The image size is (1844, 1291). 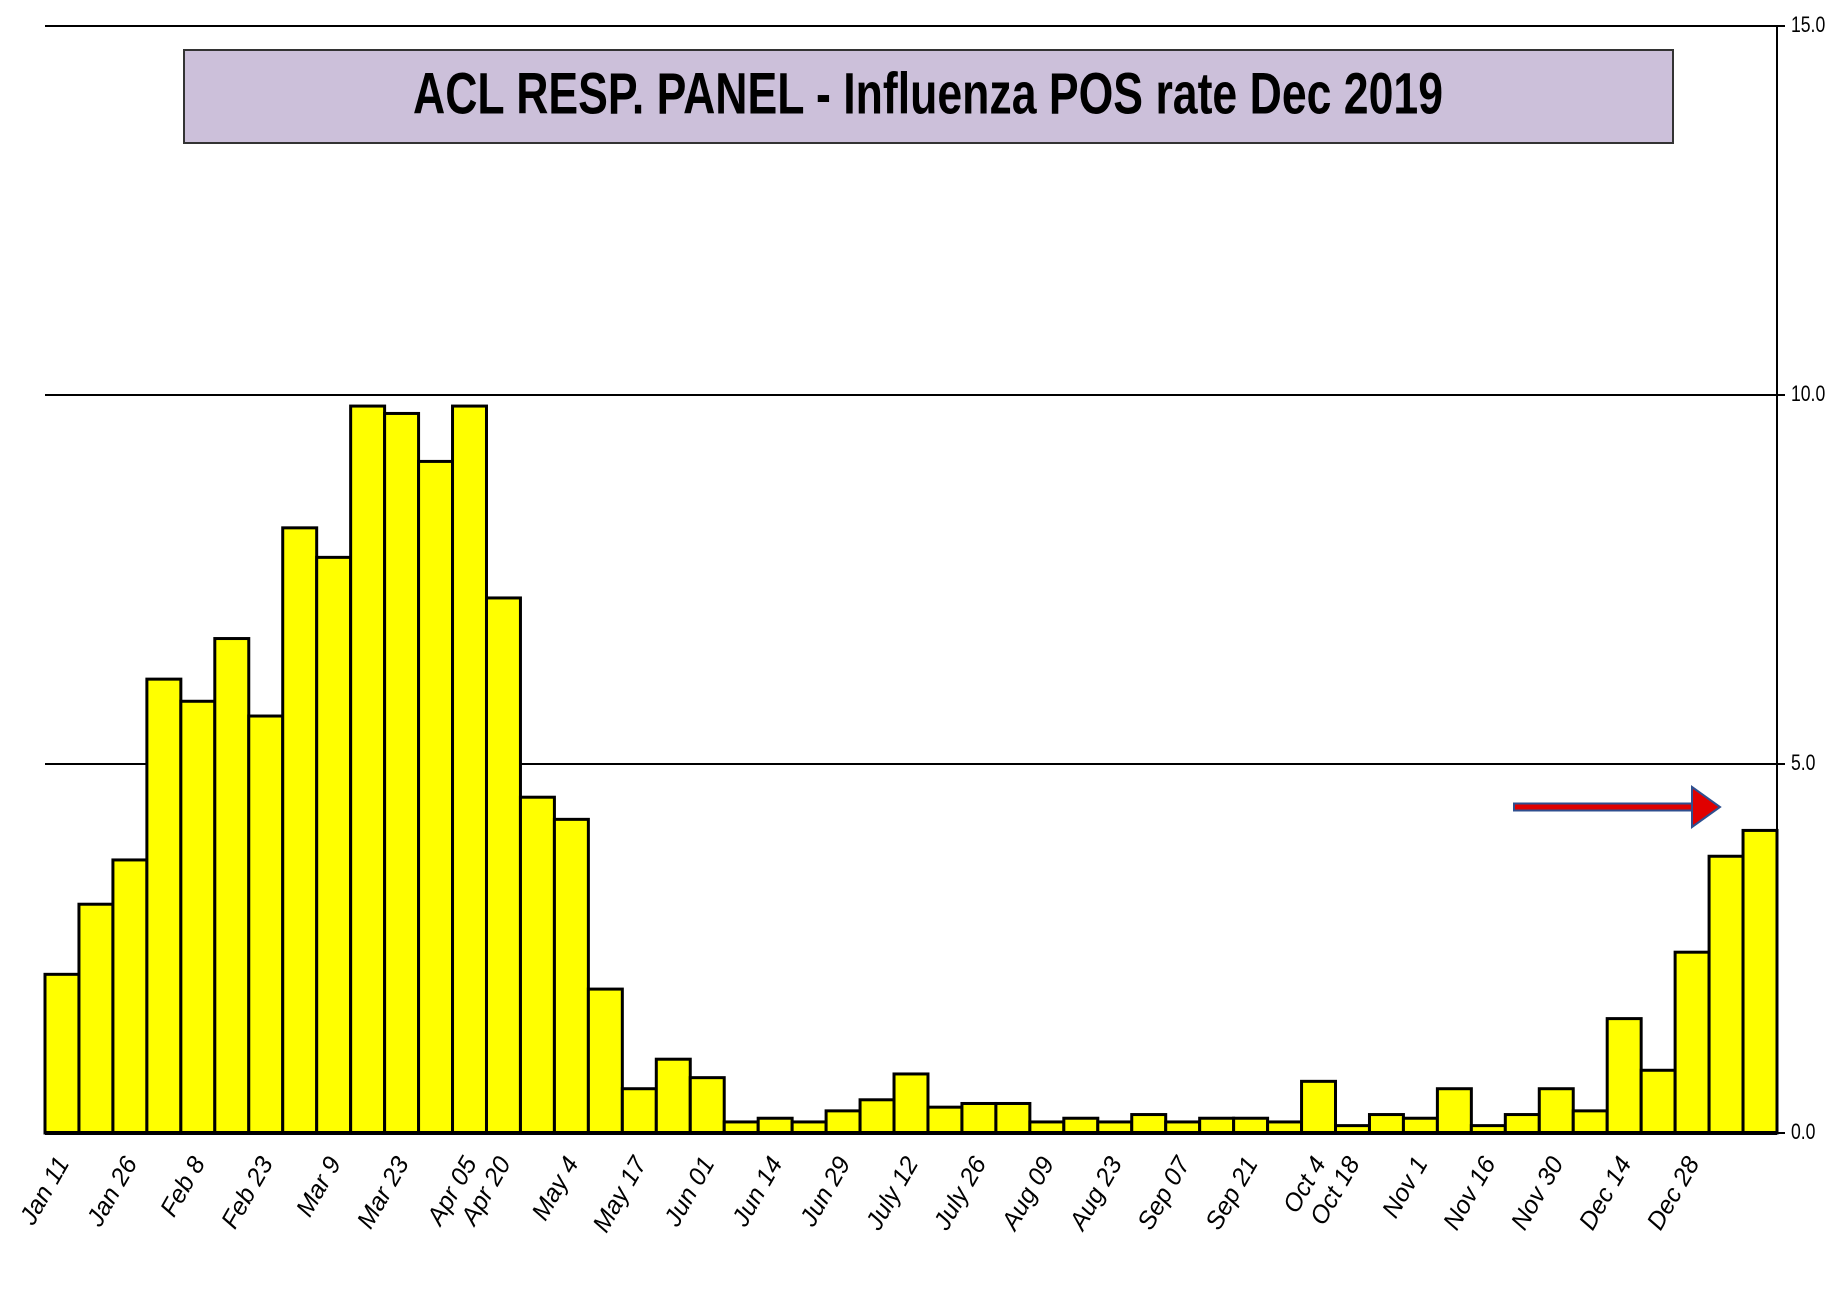 What do you see at coordinates (1095, 1194) in the screenshot?
I see `x-tick-label: Aug 23` at bounding box center [1095, 1194].